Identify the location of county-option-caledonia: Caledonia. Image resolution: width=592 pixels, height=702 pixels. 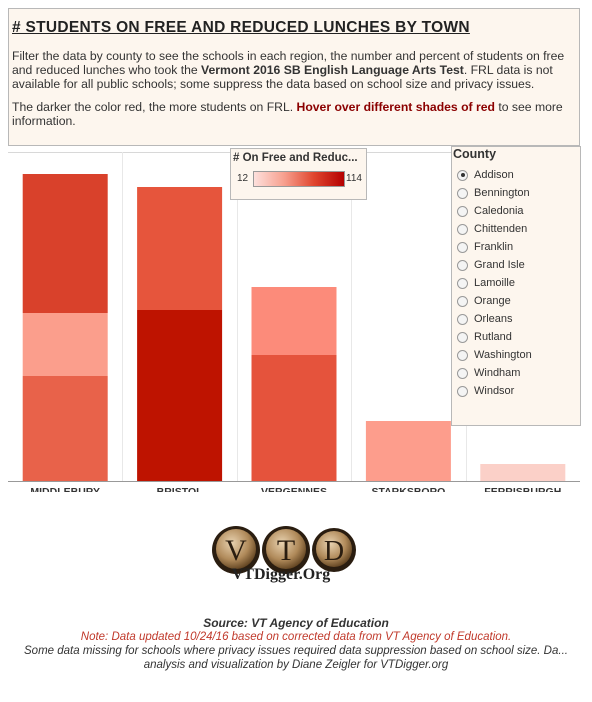
(494, 211).